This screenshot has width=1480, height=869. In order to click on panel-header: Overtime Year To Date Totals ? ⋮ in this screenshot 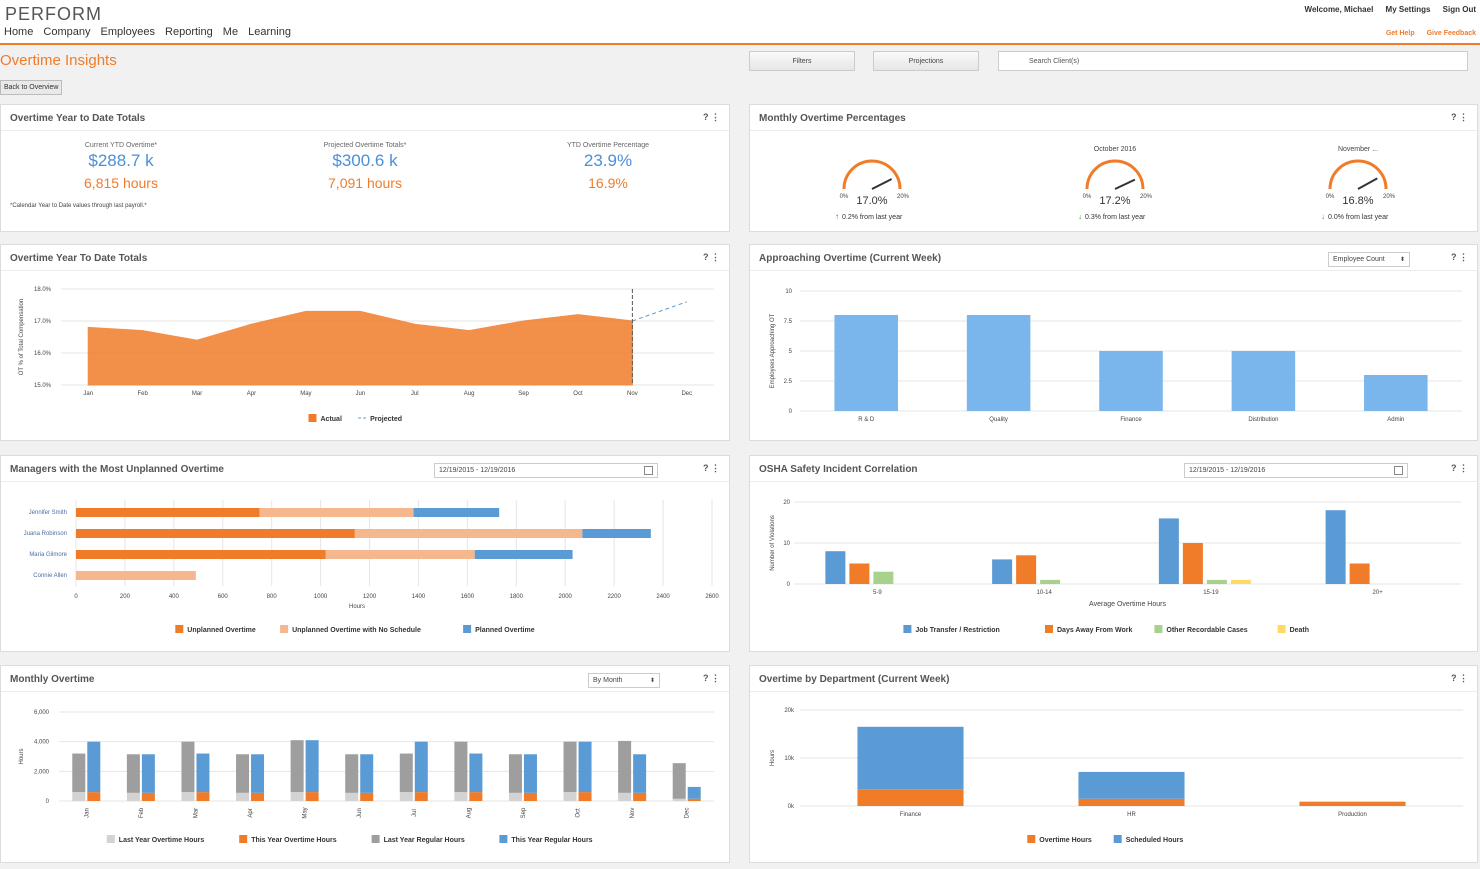, I will do `click(365, 258)`.